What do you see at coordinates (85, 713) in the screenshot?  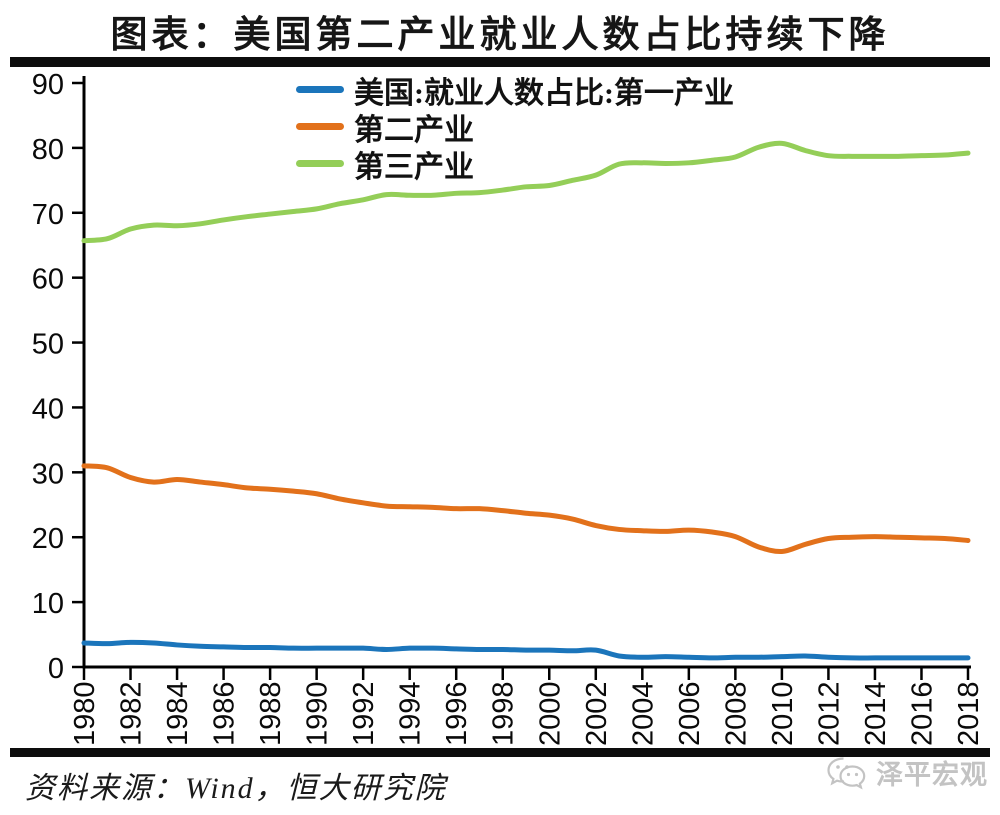 I see `svg-text: 1980` at bounding box center [85, 713].